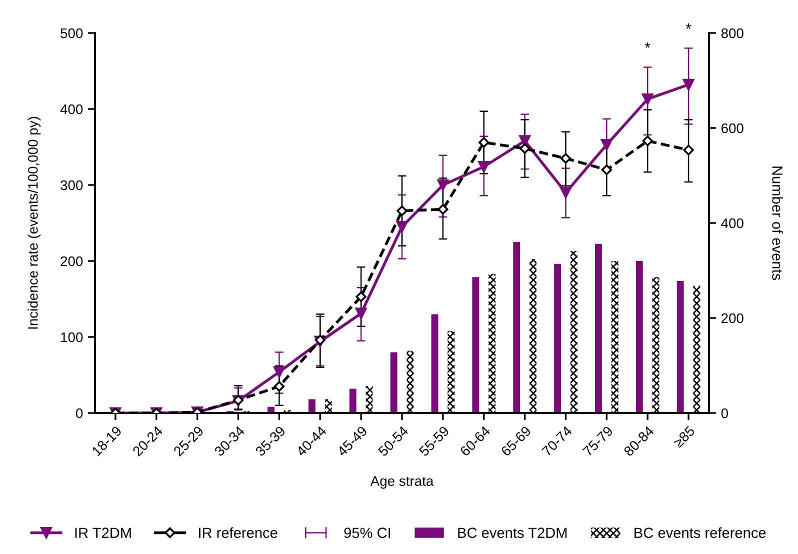 The height and width of the screenshot is (554, 798). What do you see at coordinates (103, 533) in the screenshot?
I see `legend-label: IR T2DM` at bounding box center [103, 533].